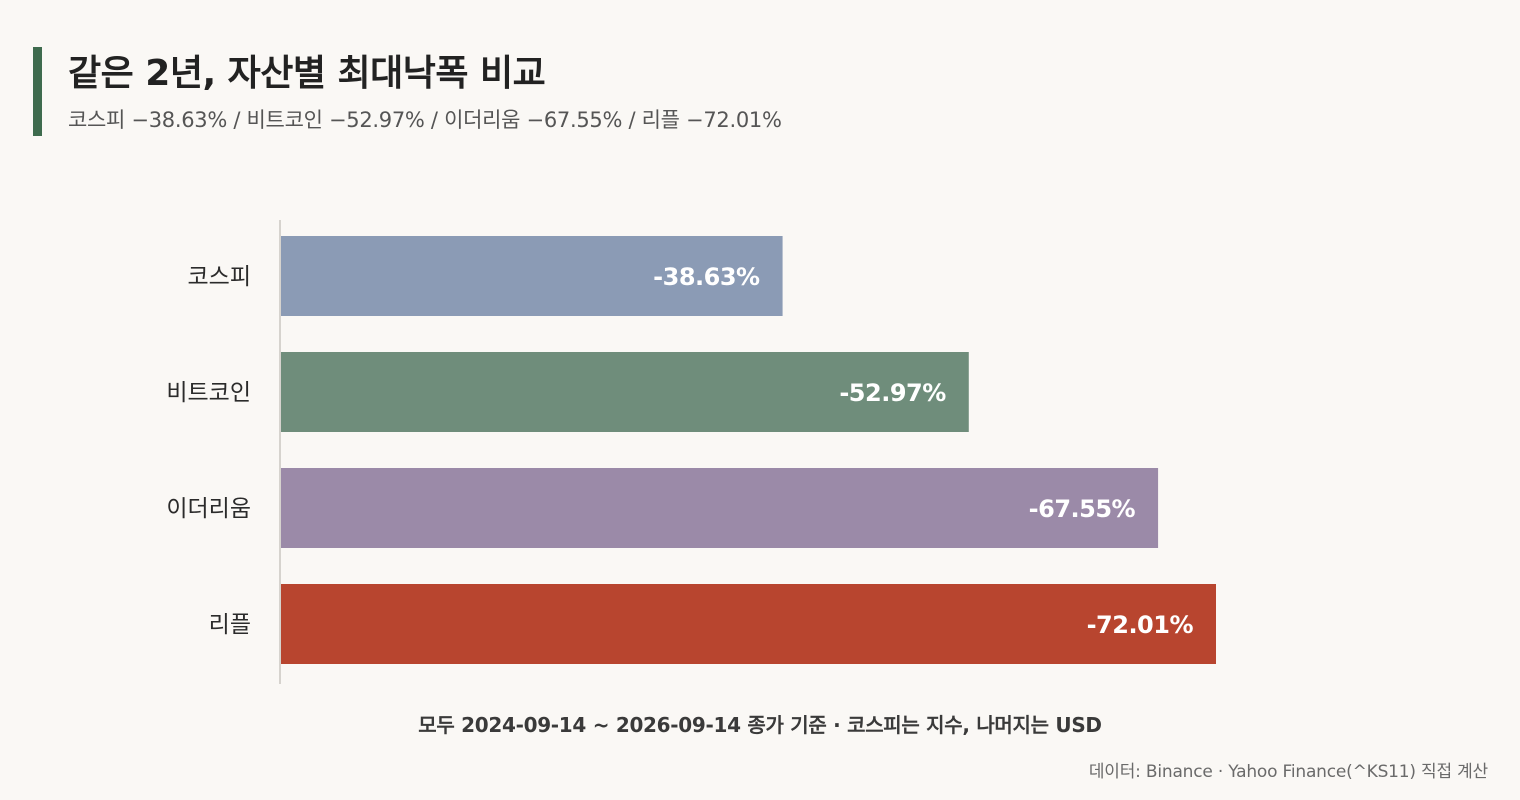 Image resolution: width=1520 pixels, height=800 pixels. Describe the element at coordinates (1082, 509) in the screenshot. I see `bar-value-label: -67.55%` at that location.